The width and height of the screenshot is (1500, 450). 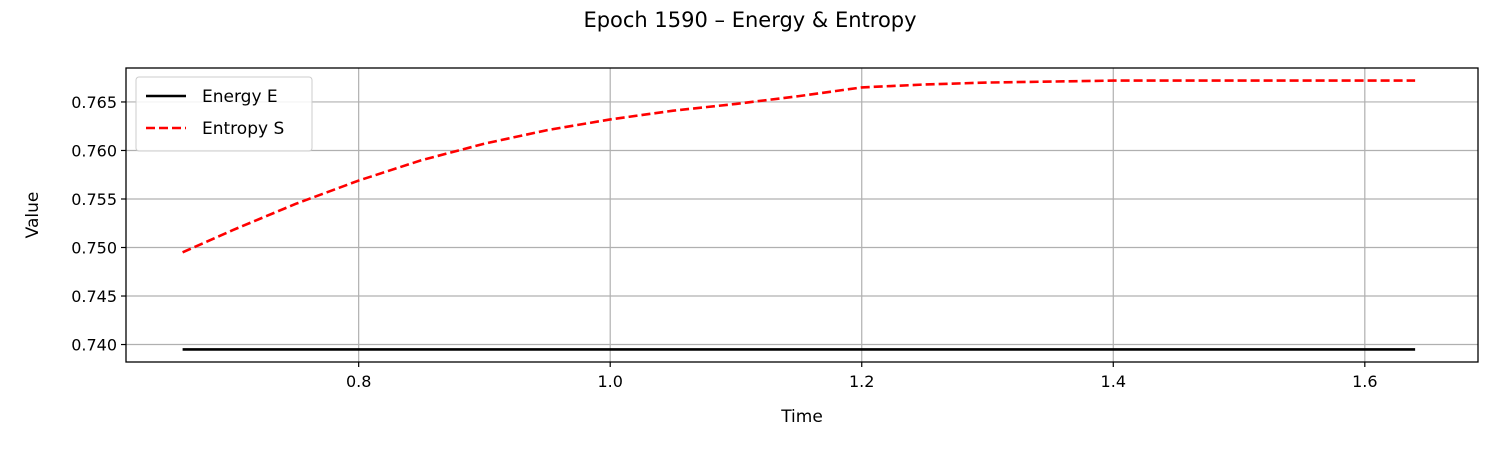 I want to click on legend-label: Energy E, so click(x=240, y=97).